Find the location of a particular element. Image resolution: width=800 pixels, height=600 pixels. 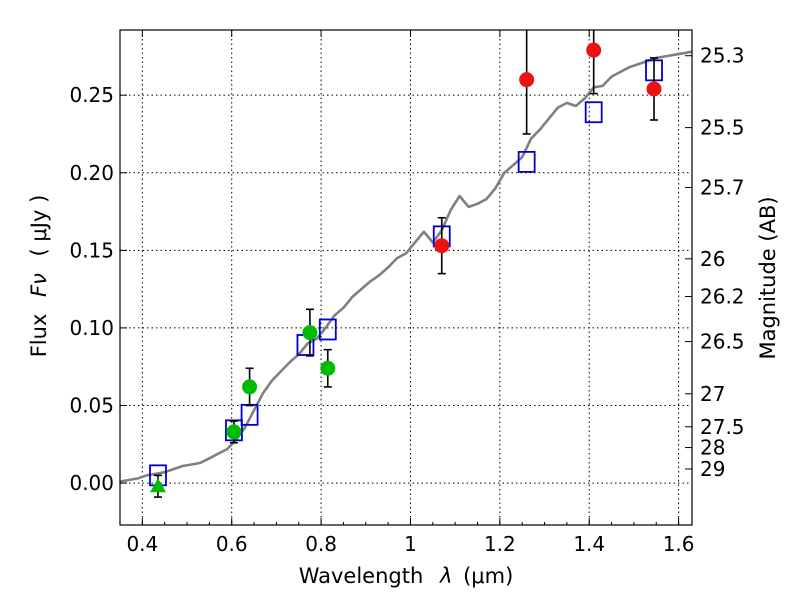

y-axis-title: Flux Fν ( μJy ) is located at coordinates (39, 276).